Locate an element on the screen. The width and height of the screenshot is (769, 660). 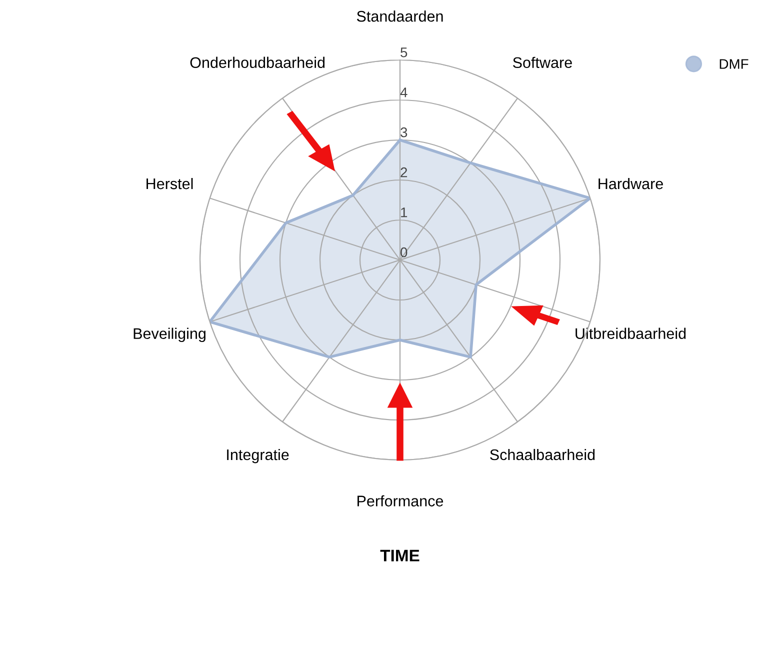
spoke-label: Software is located at coordinates (542, 62).